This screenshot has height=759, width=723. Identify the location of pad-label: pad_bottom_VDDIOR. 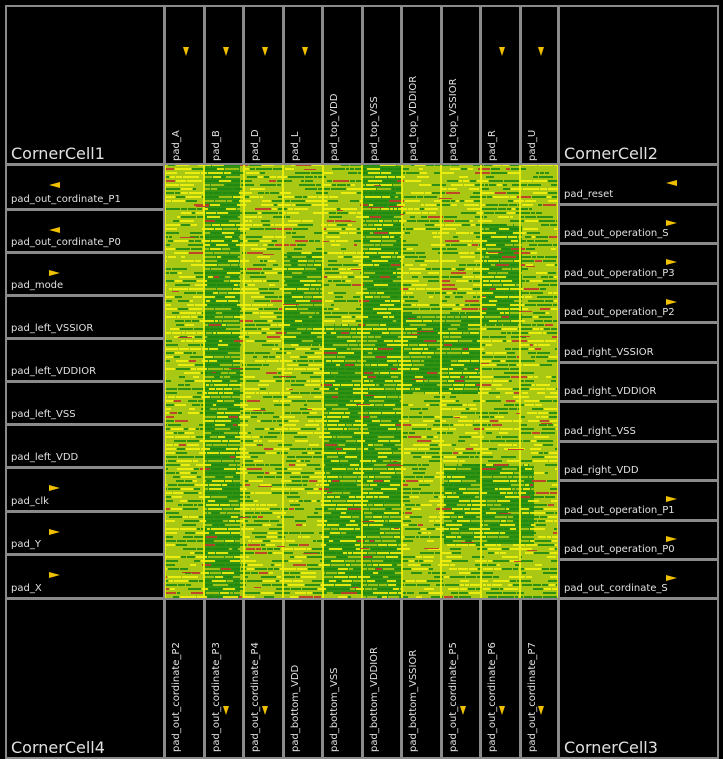
(374, 699).